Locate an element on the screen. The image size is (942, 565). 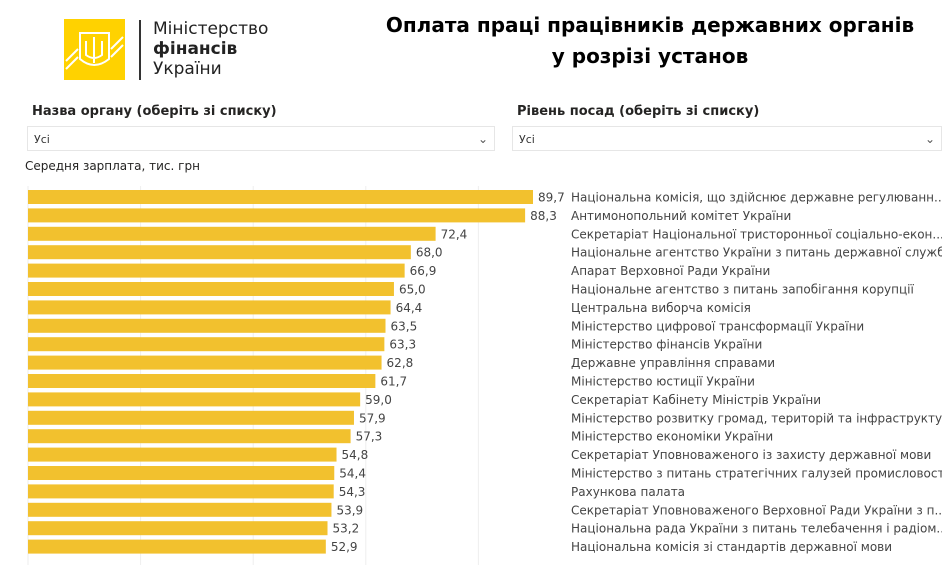
logo-text: Міністерство фінансів України is located at coordinates (210, 49).